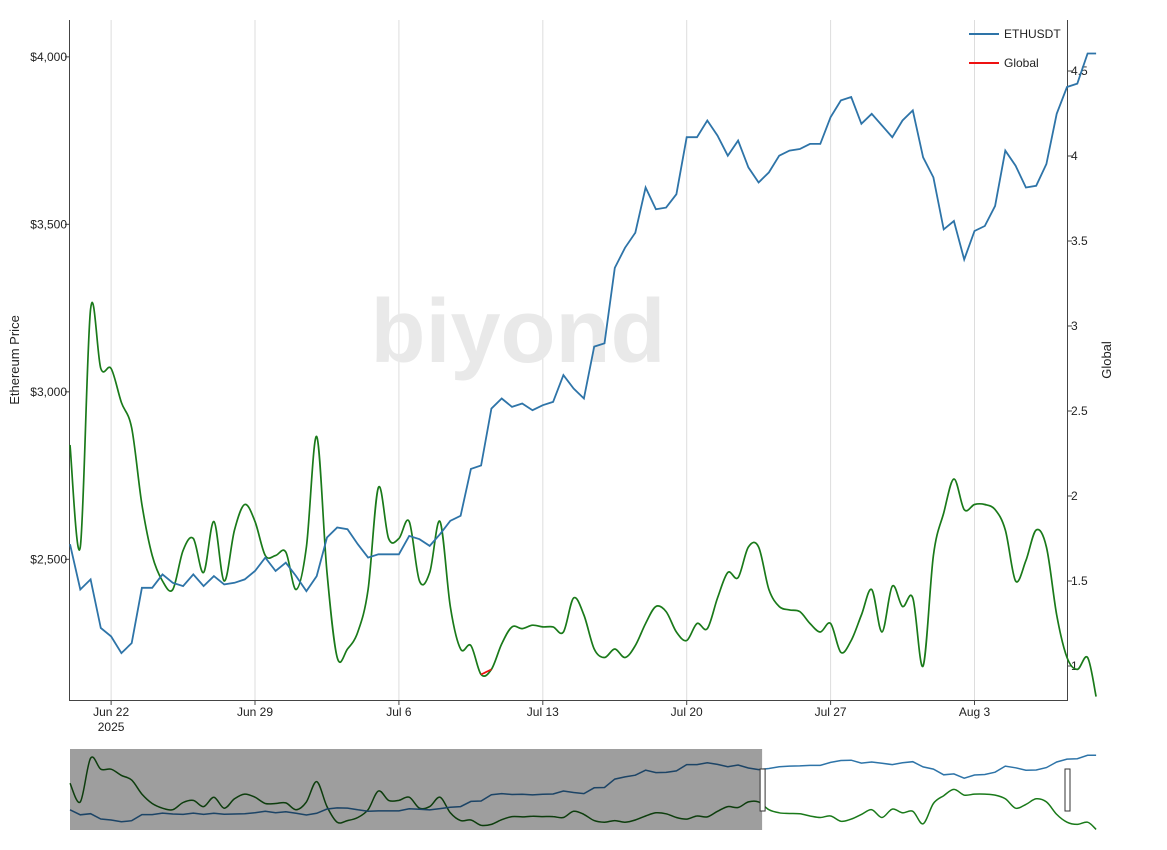 The image size is (1167, 850). Describe the element at coordinates (1021, 63) in the screenshot. I see `legend-label-global: Global` at that location.